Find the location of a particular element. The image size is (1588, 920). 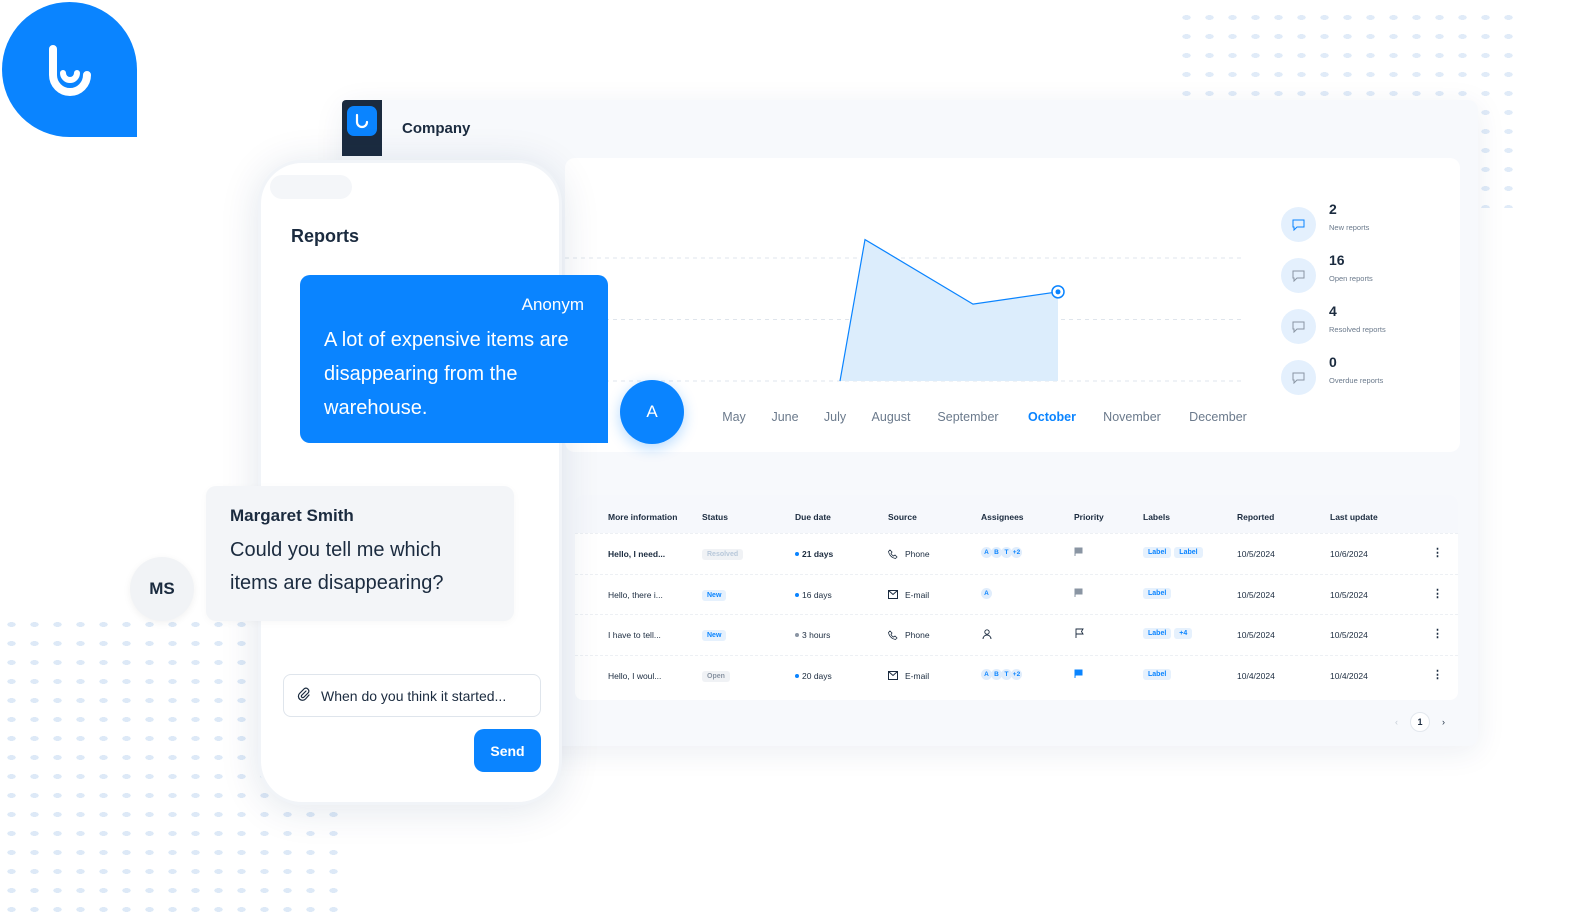

column-header: Due date is located at coordinates (813, 517).